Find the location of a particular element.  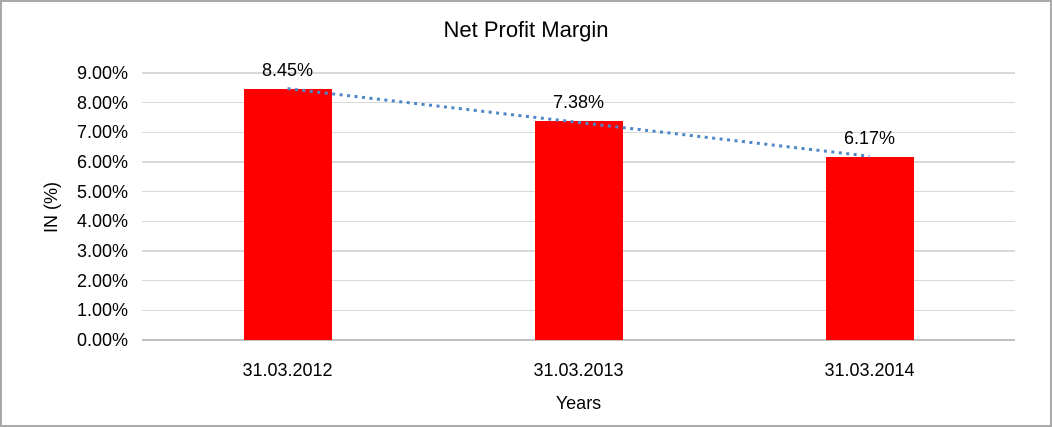

bar-31.03.2013 is located at coordinates (578, 230).